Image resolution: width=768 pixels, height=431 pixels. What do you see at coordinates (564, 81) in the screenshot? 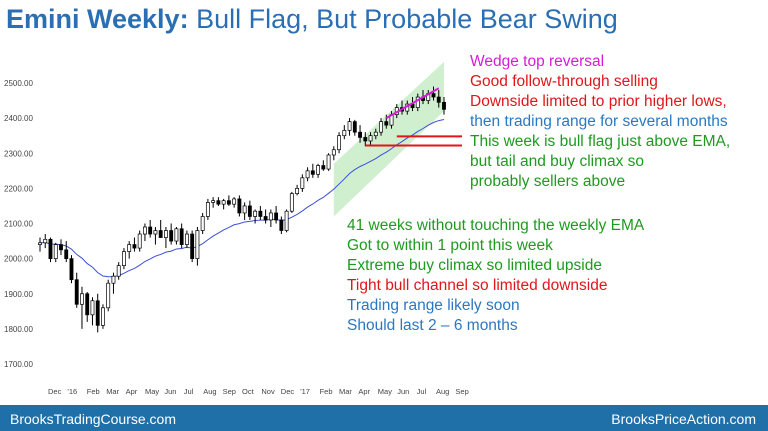
I see `annotation-line: Good follow-through selling` at bounding box center [564, 81].